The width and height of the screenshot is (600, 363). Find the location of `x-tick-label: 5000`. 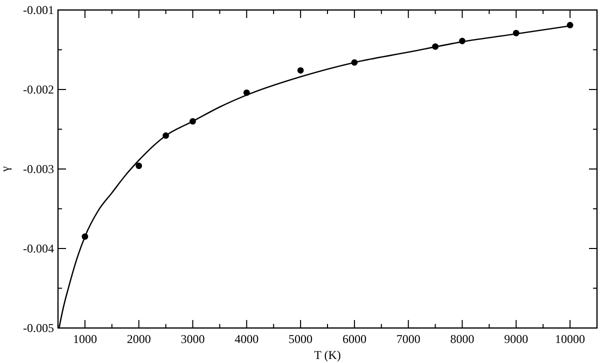

x-tick-label: 5000 is located at coordinates (300, 339).